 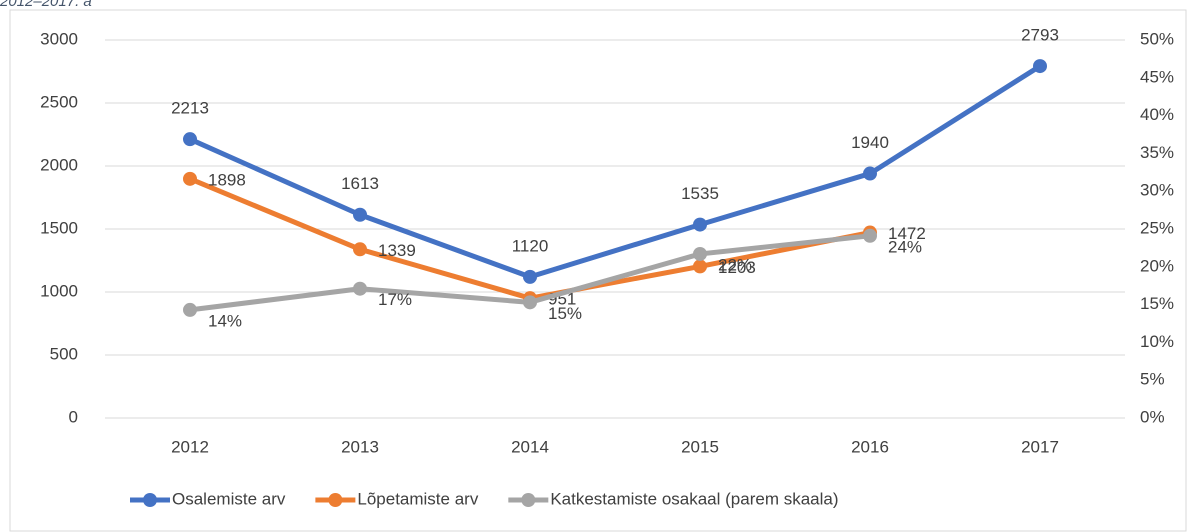 I want to click on x-tick-label: 2012, so click(x=190, y=446).